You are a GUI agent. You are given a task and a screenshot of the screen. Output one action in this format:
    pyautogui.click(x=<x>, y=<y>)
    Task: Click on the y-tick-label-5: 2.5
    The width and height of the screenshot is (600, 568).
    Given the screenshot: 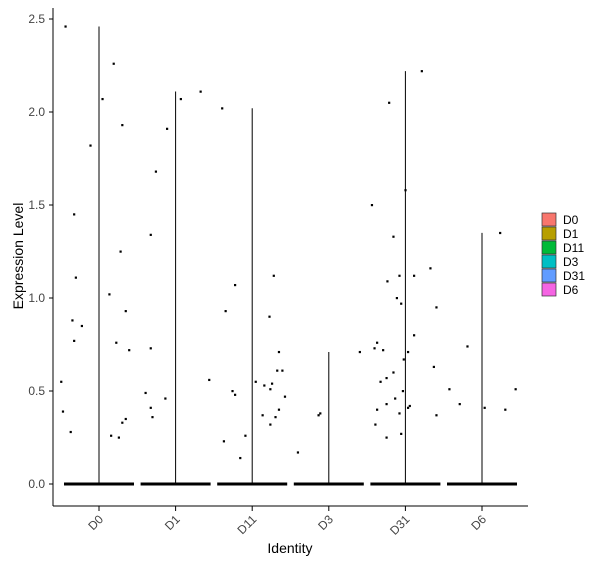 What is the action you would take?
    pyautogui.click(x=36, y=19)
    